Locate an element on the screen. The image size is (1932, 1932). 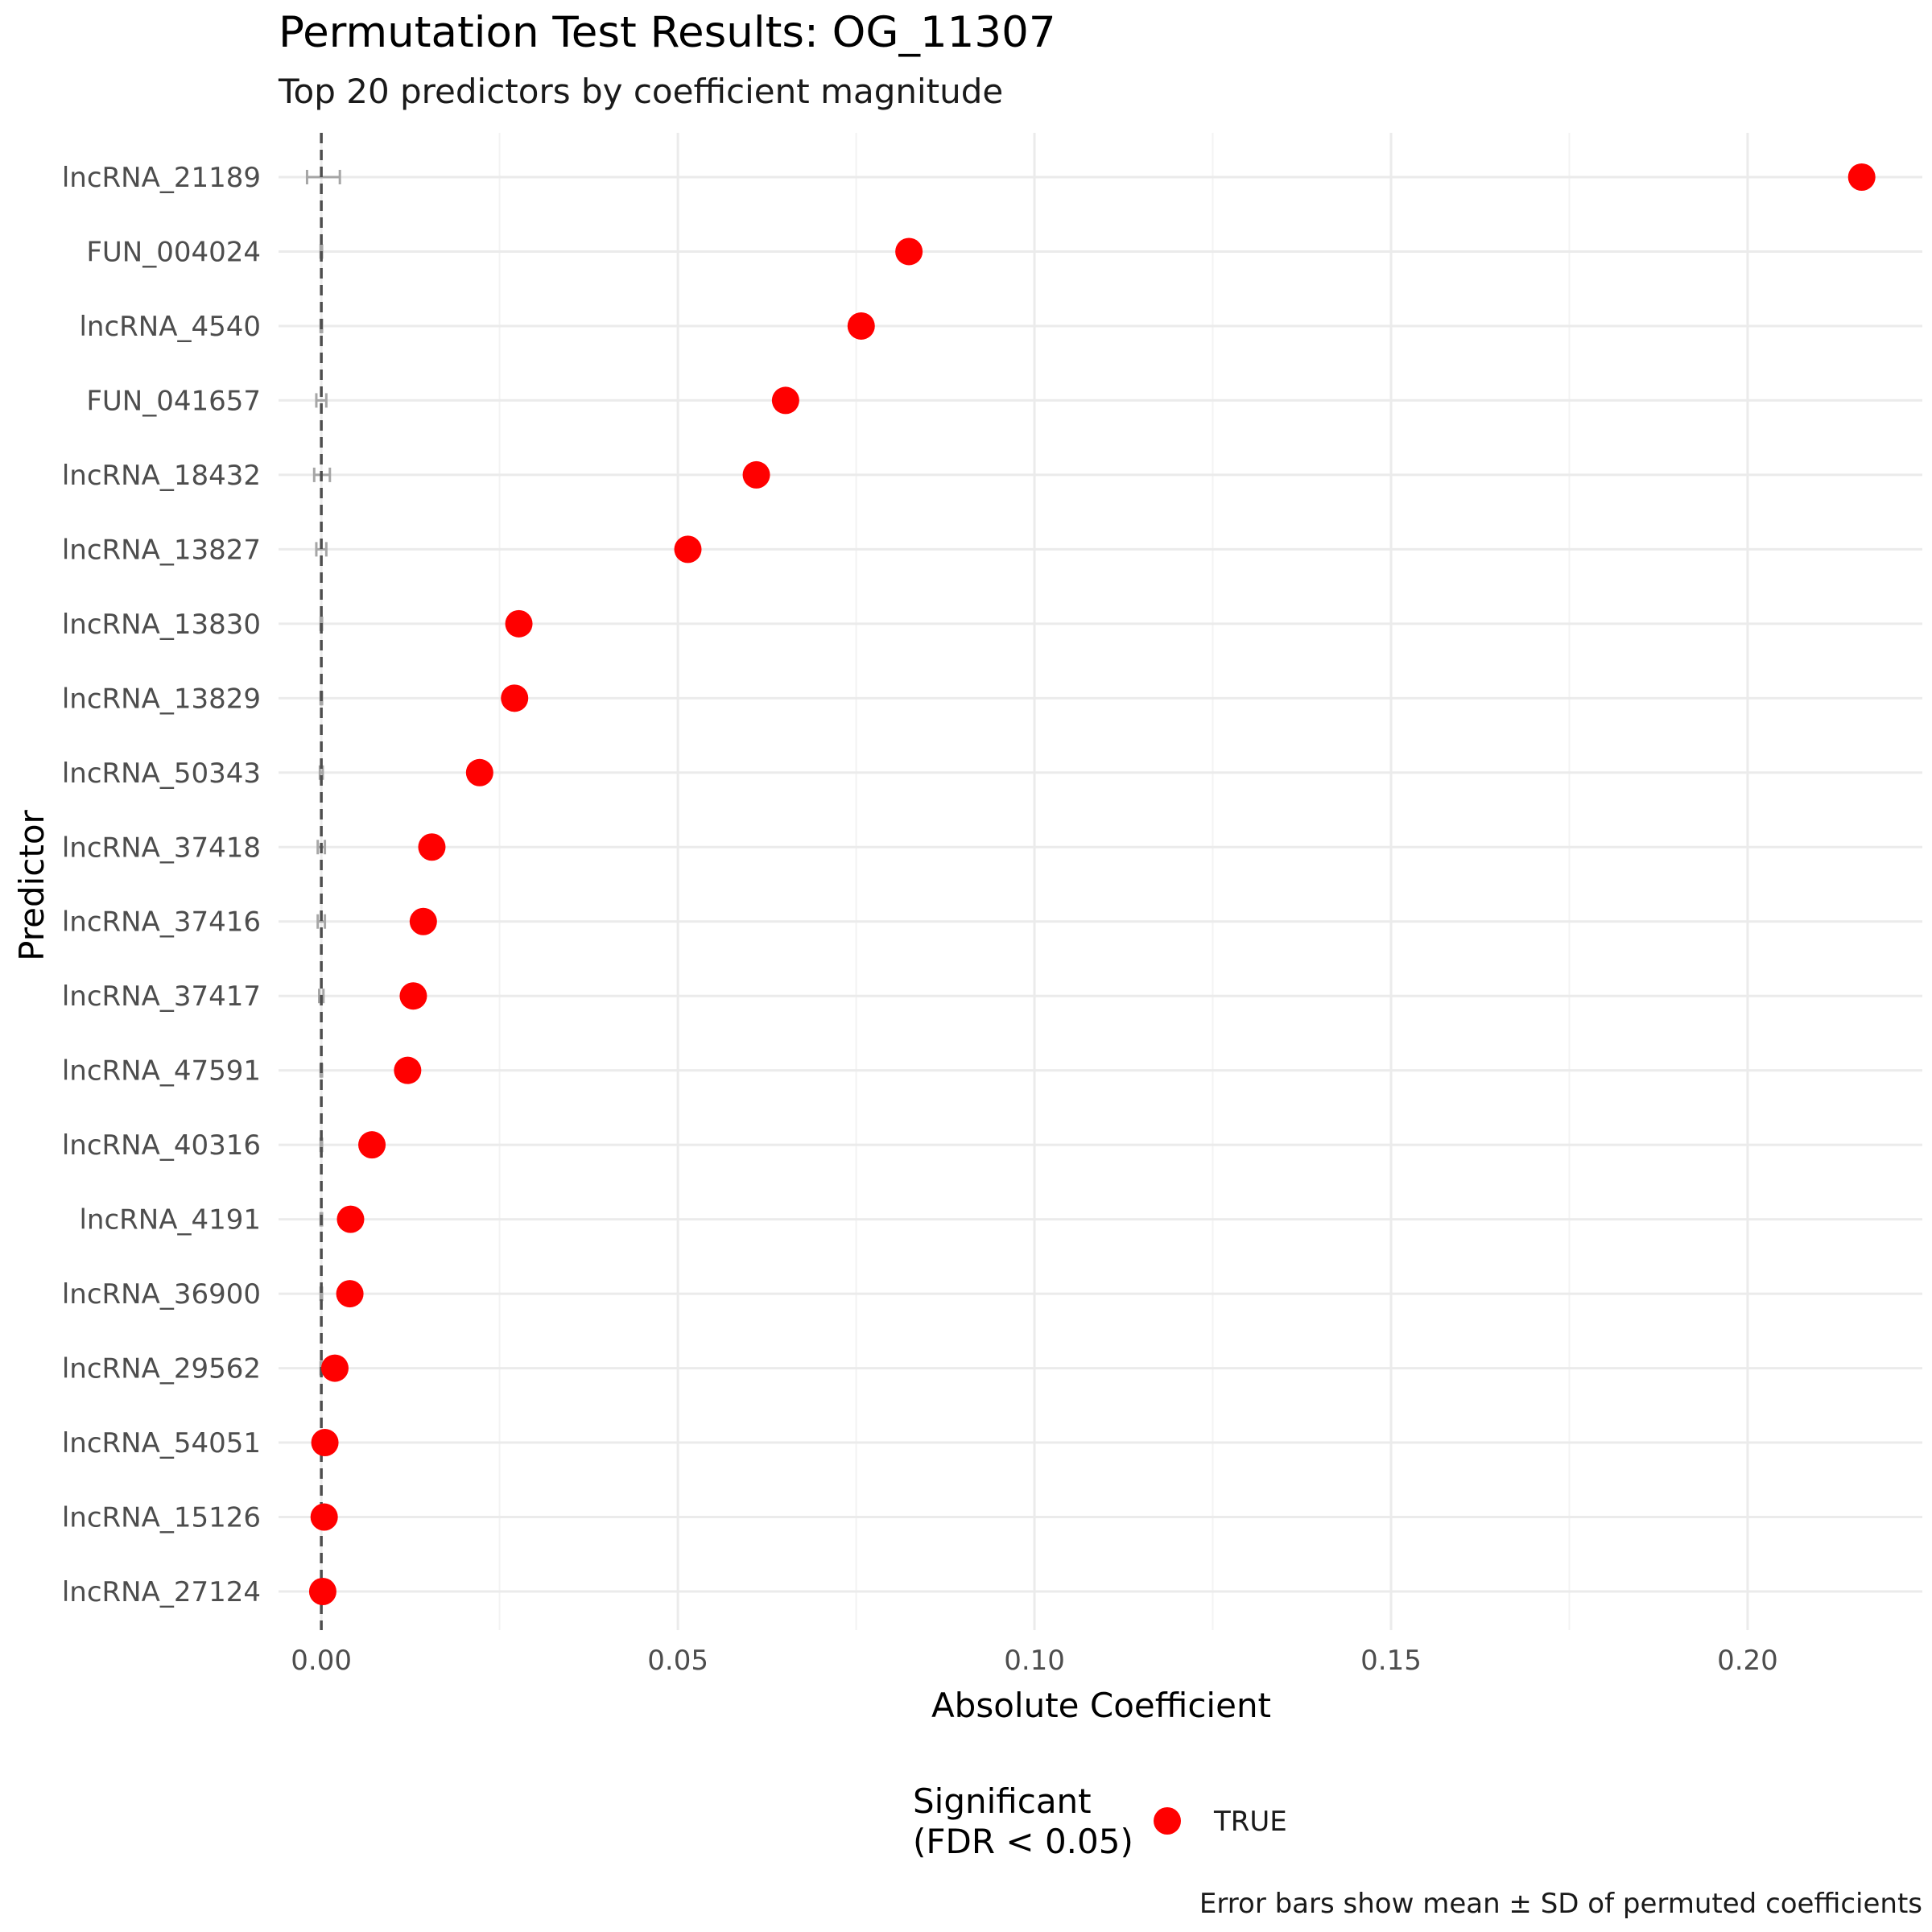
y-tick-label: lncRNA_40316 is located at coordinates (161, 1145).